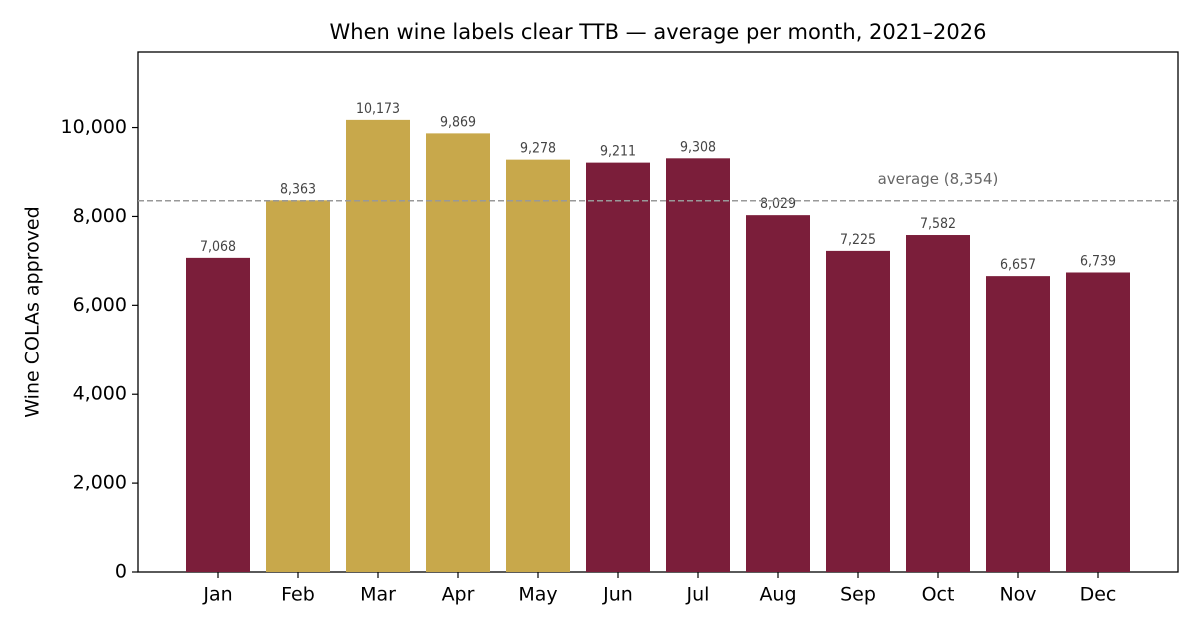 This screenshot has height=630, width=1200. Describe the element at coordinates (698, 147) in the screenshot. I see `value-label: 9,308` at that location.